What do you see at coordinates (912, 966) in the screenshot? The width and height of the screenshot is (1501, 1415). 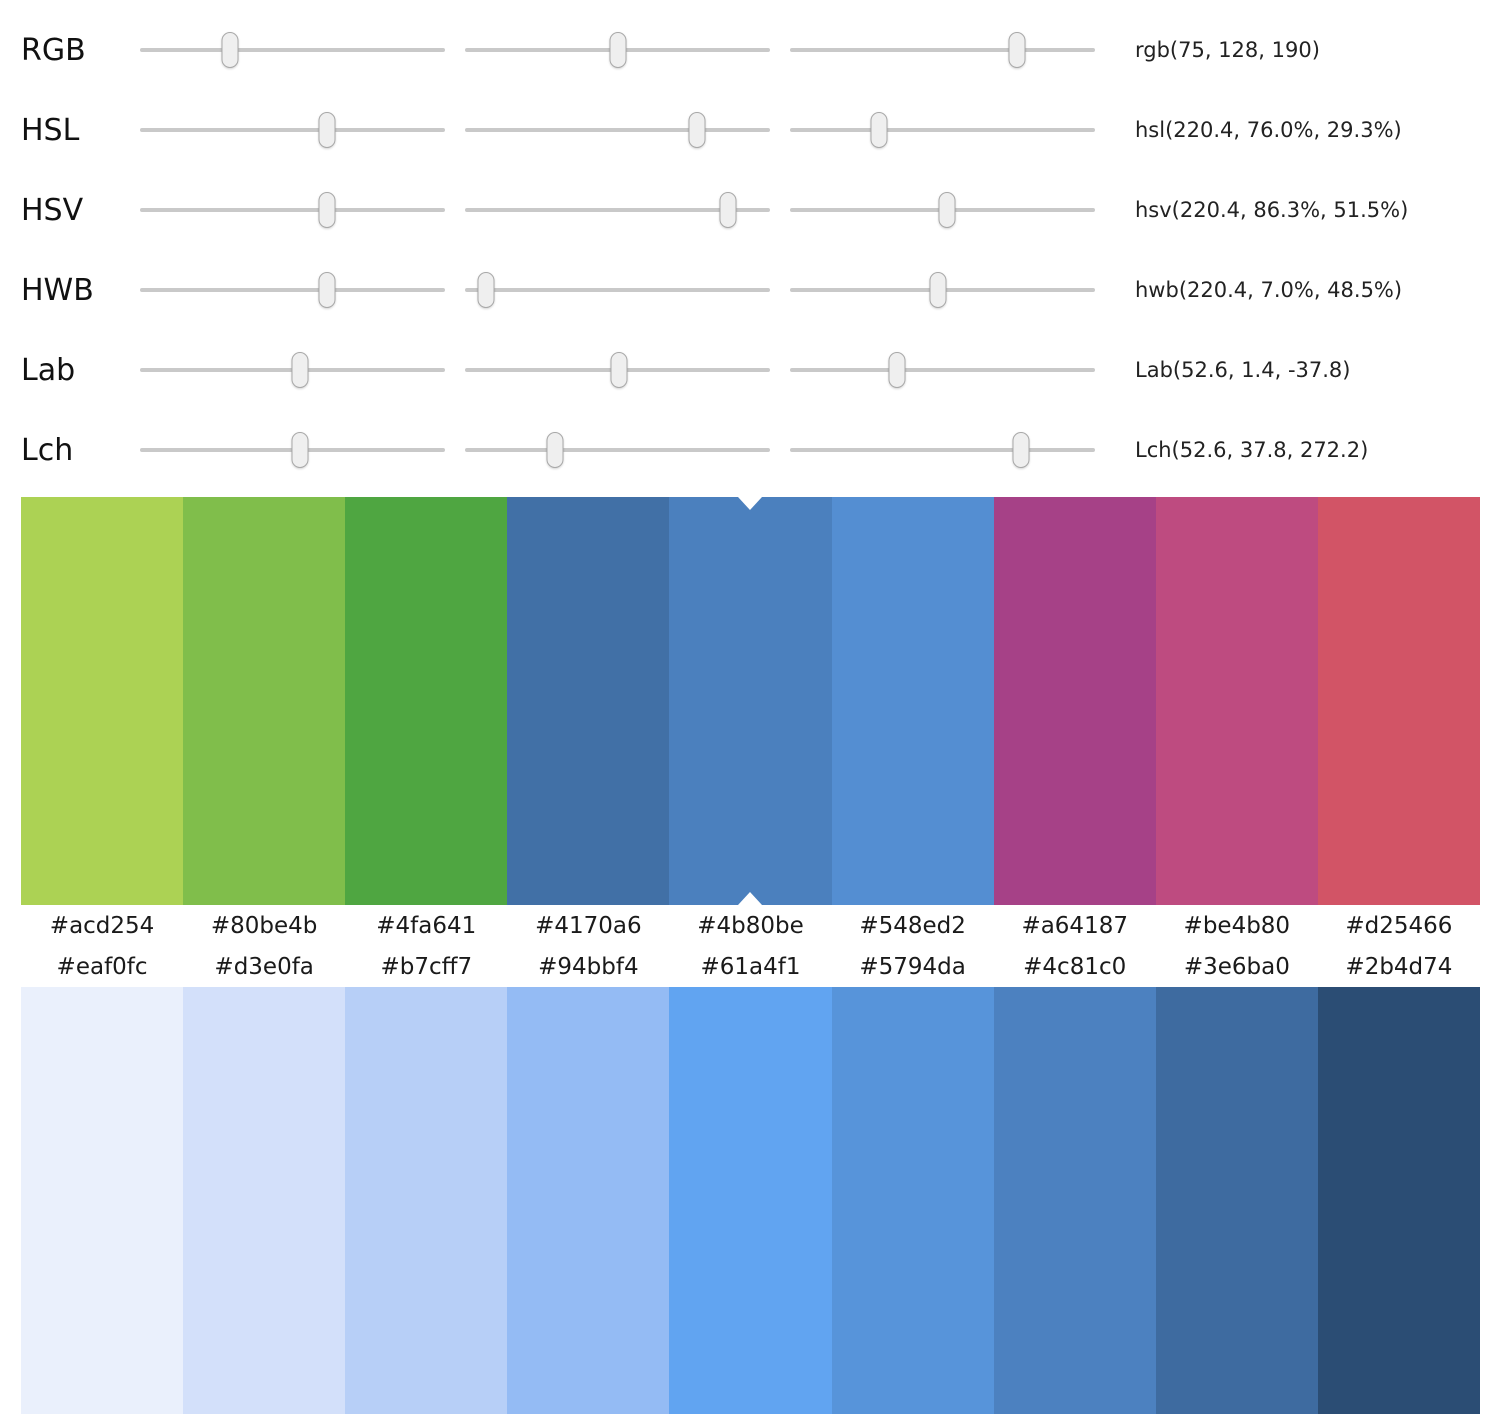 I see `lightness-hex-label-5: #5794da` at bounding box center [912, 966].